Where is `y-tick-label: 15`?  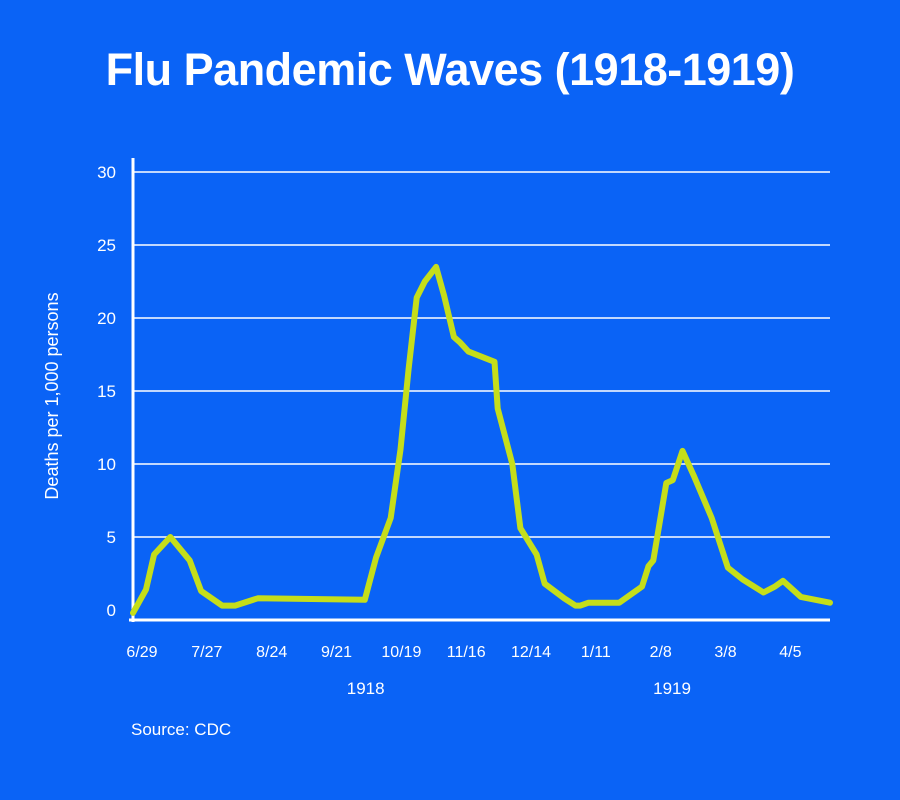 y-tick-label: 15 is located at coordinates (106, 391).